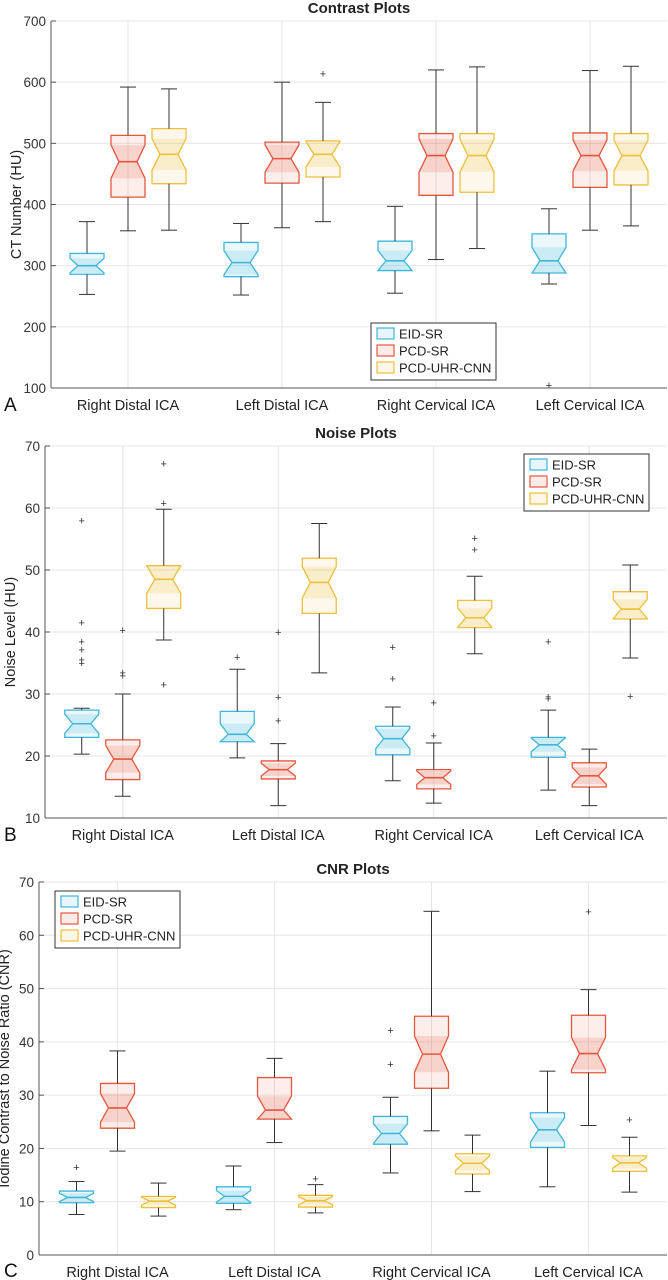 The height and width of the screenshot is (1280, 668). What do you see at coordinates (32, 570) in the screenshot?
I see `y-tick-label: 50` at bounding box center [32, 570].